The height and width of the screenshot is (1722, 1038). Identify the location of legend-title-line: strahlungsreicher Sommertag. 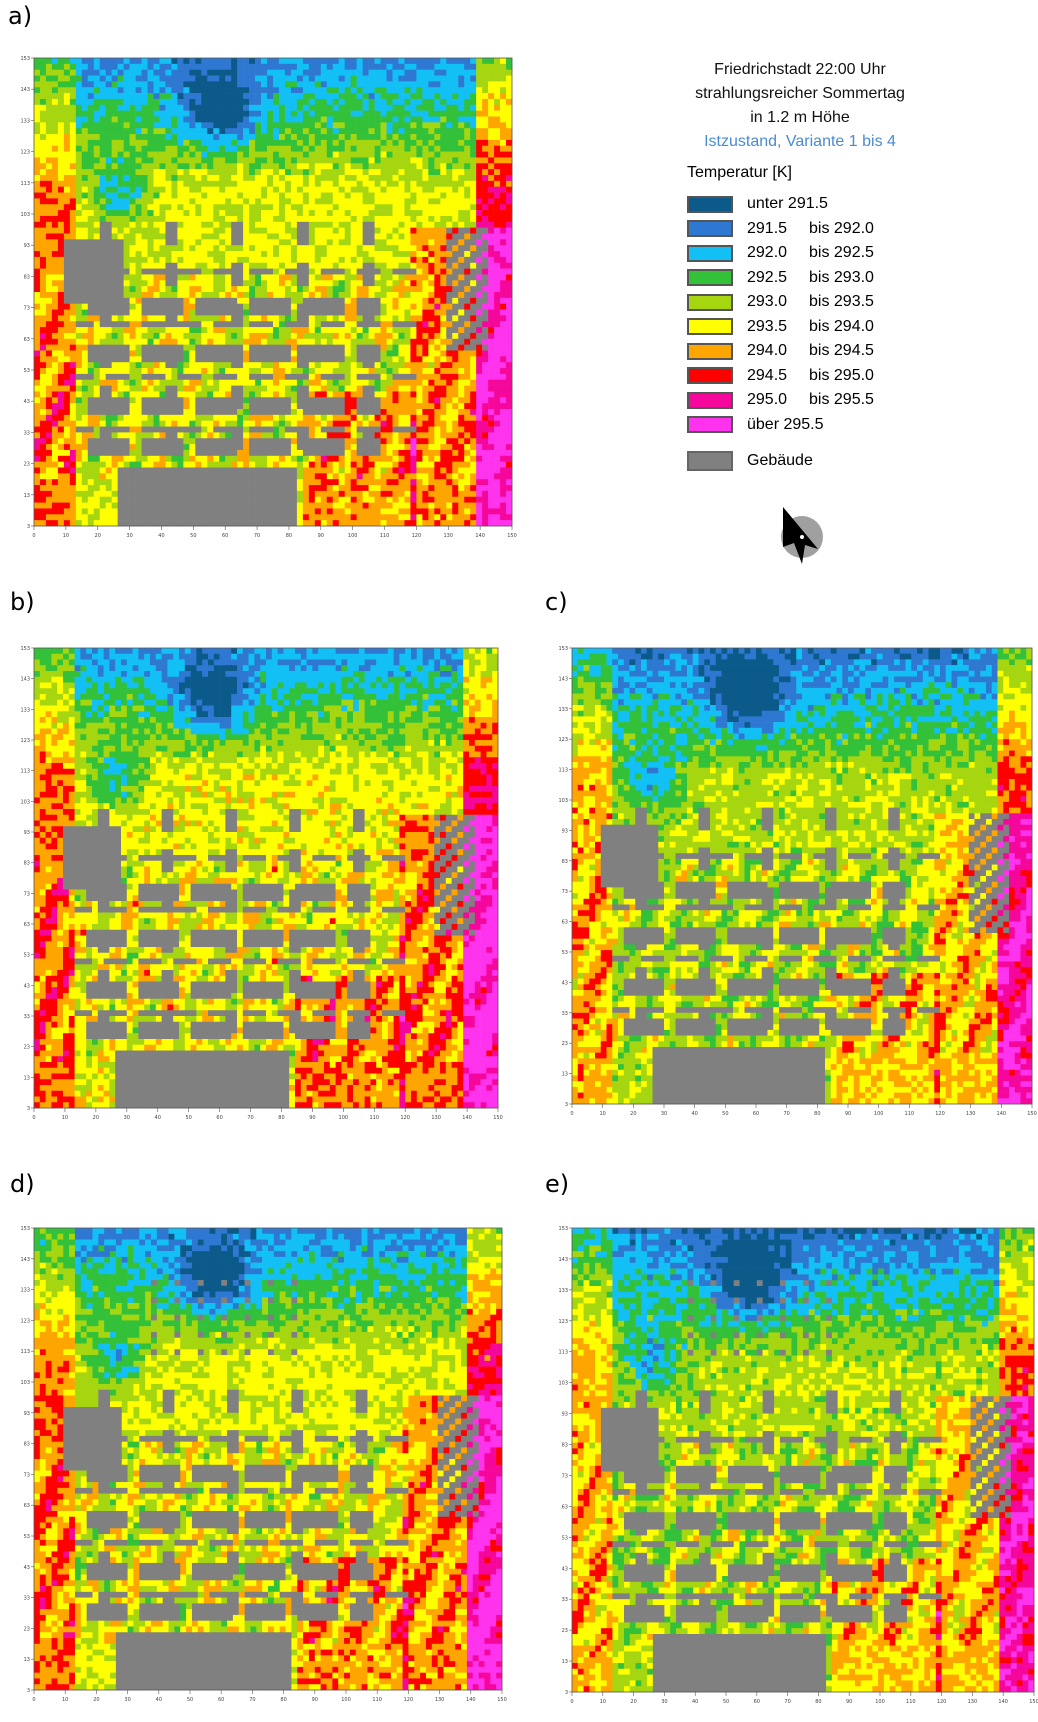
(800, 94).